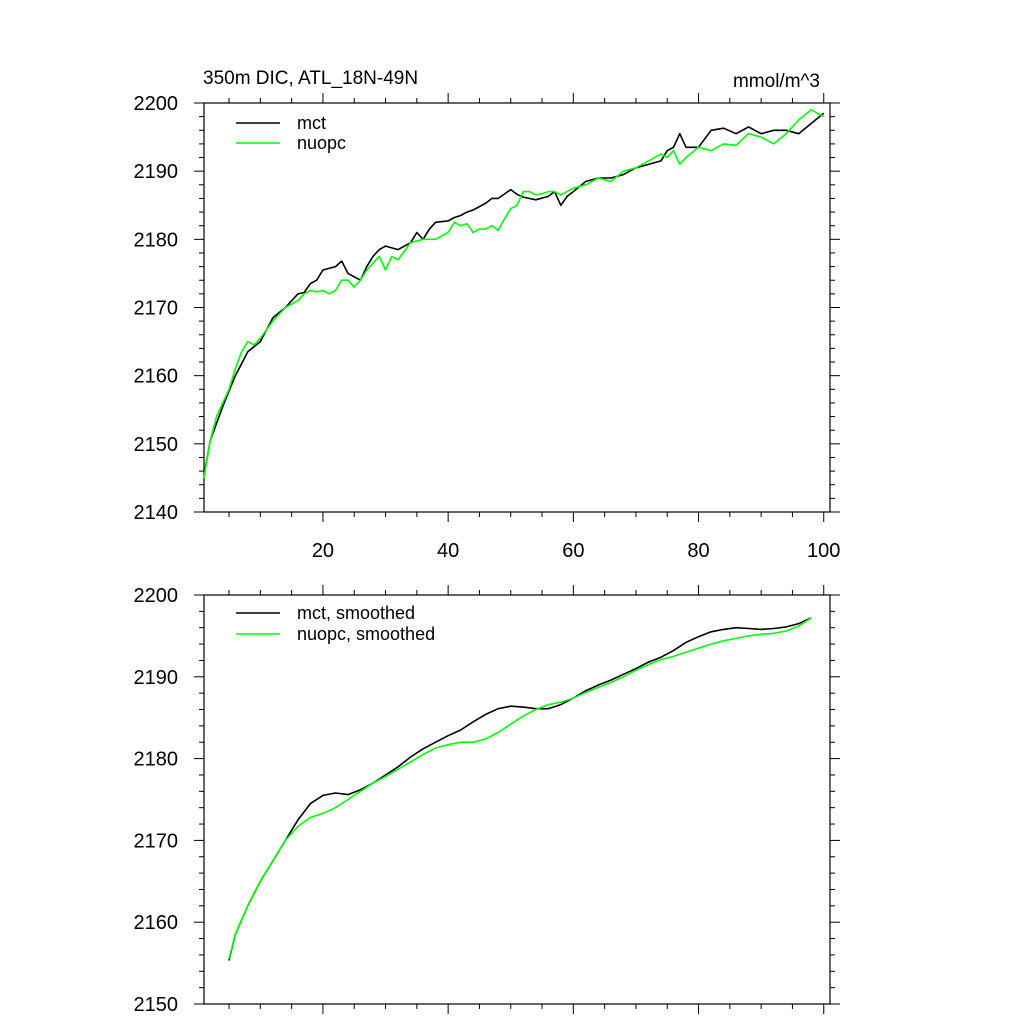 The width and height of the screenshot is (1024, 1024). I want to click on chart-title: 350m DIC, ATL_18N-49N, so click(310, 78).